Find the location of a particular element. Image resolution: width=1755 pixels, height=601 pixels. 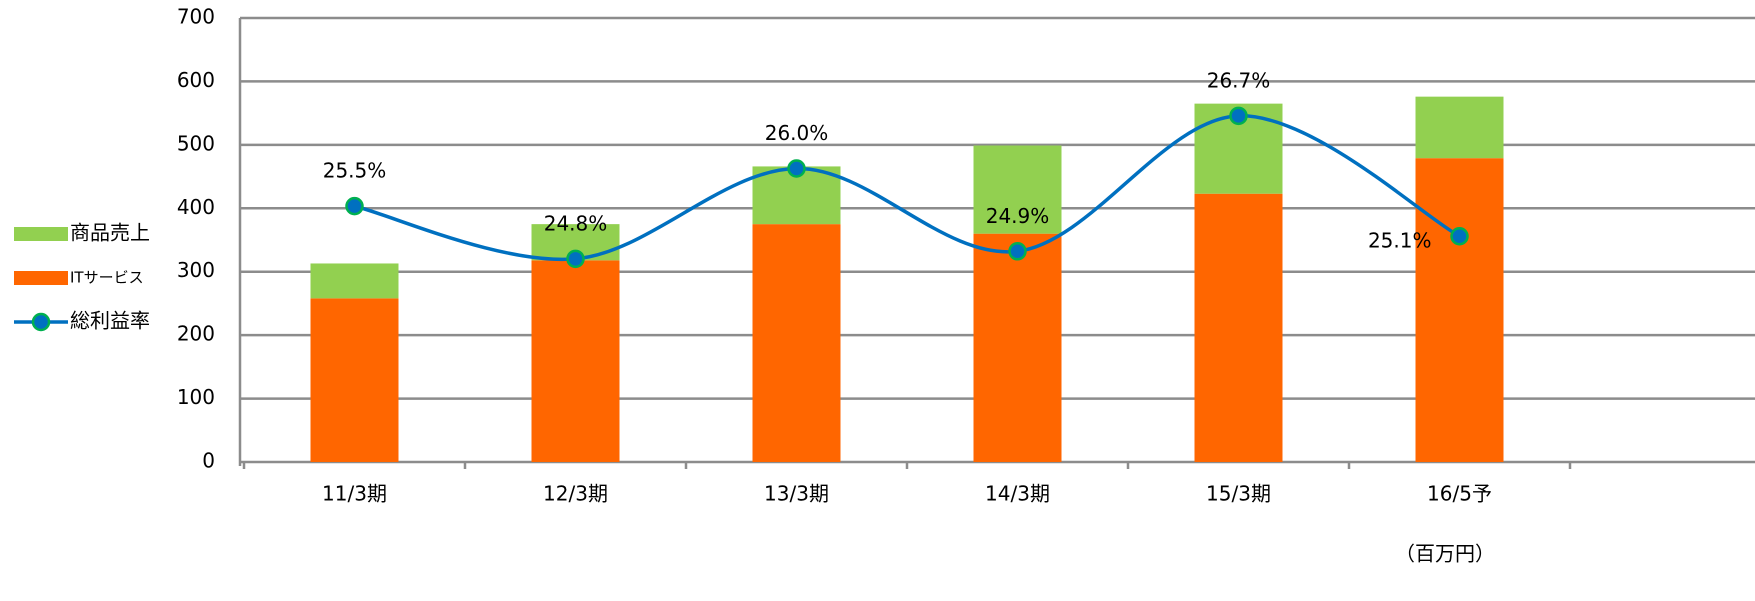

legend-label: ITサービス is located at coordinates (107, 278).